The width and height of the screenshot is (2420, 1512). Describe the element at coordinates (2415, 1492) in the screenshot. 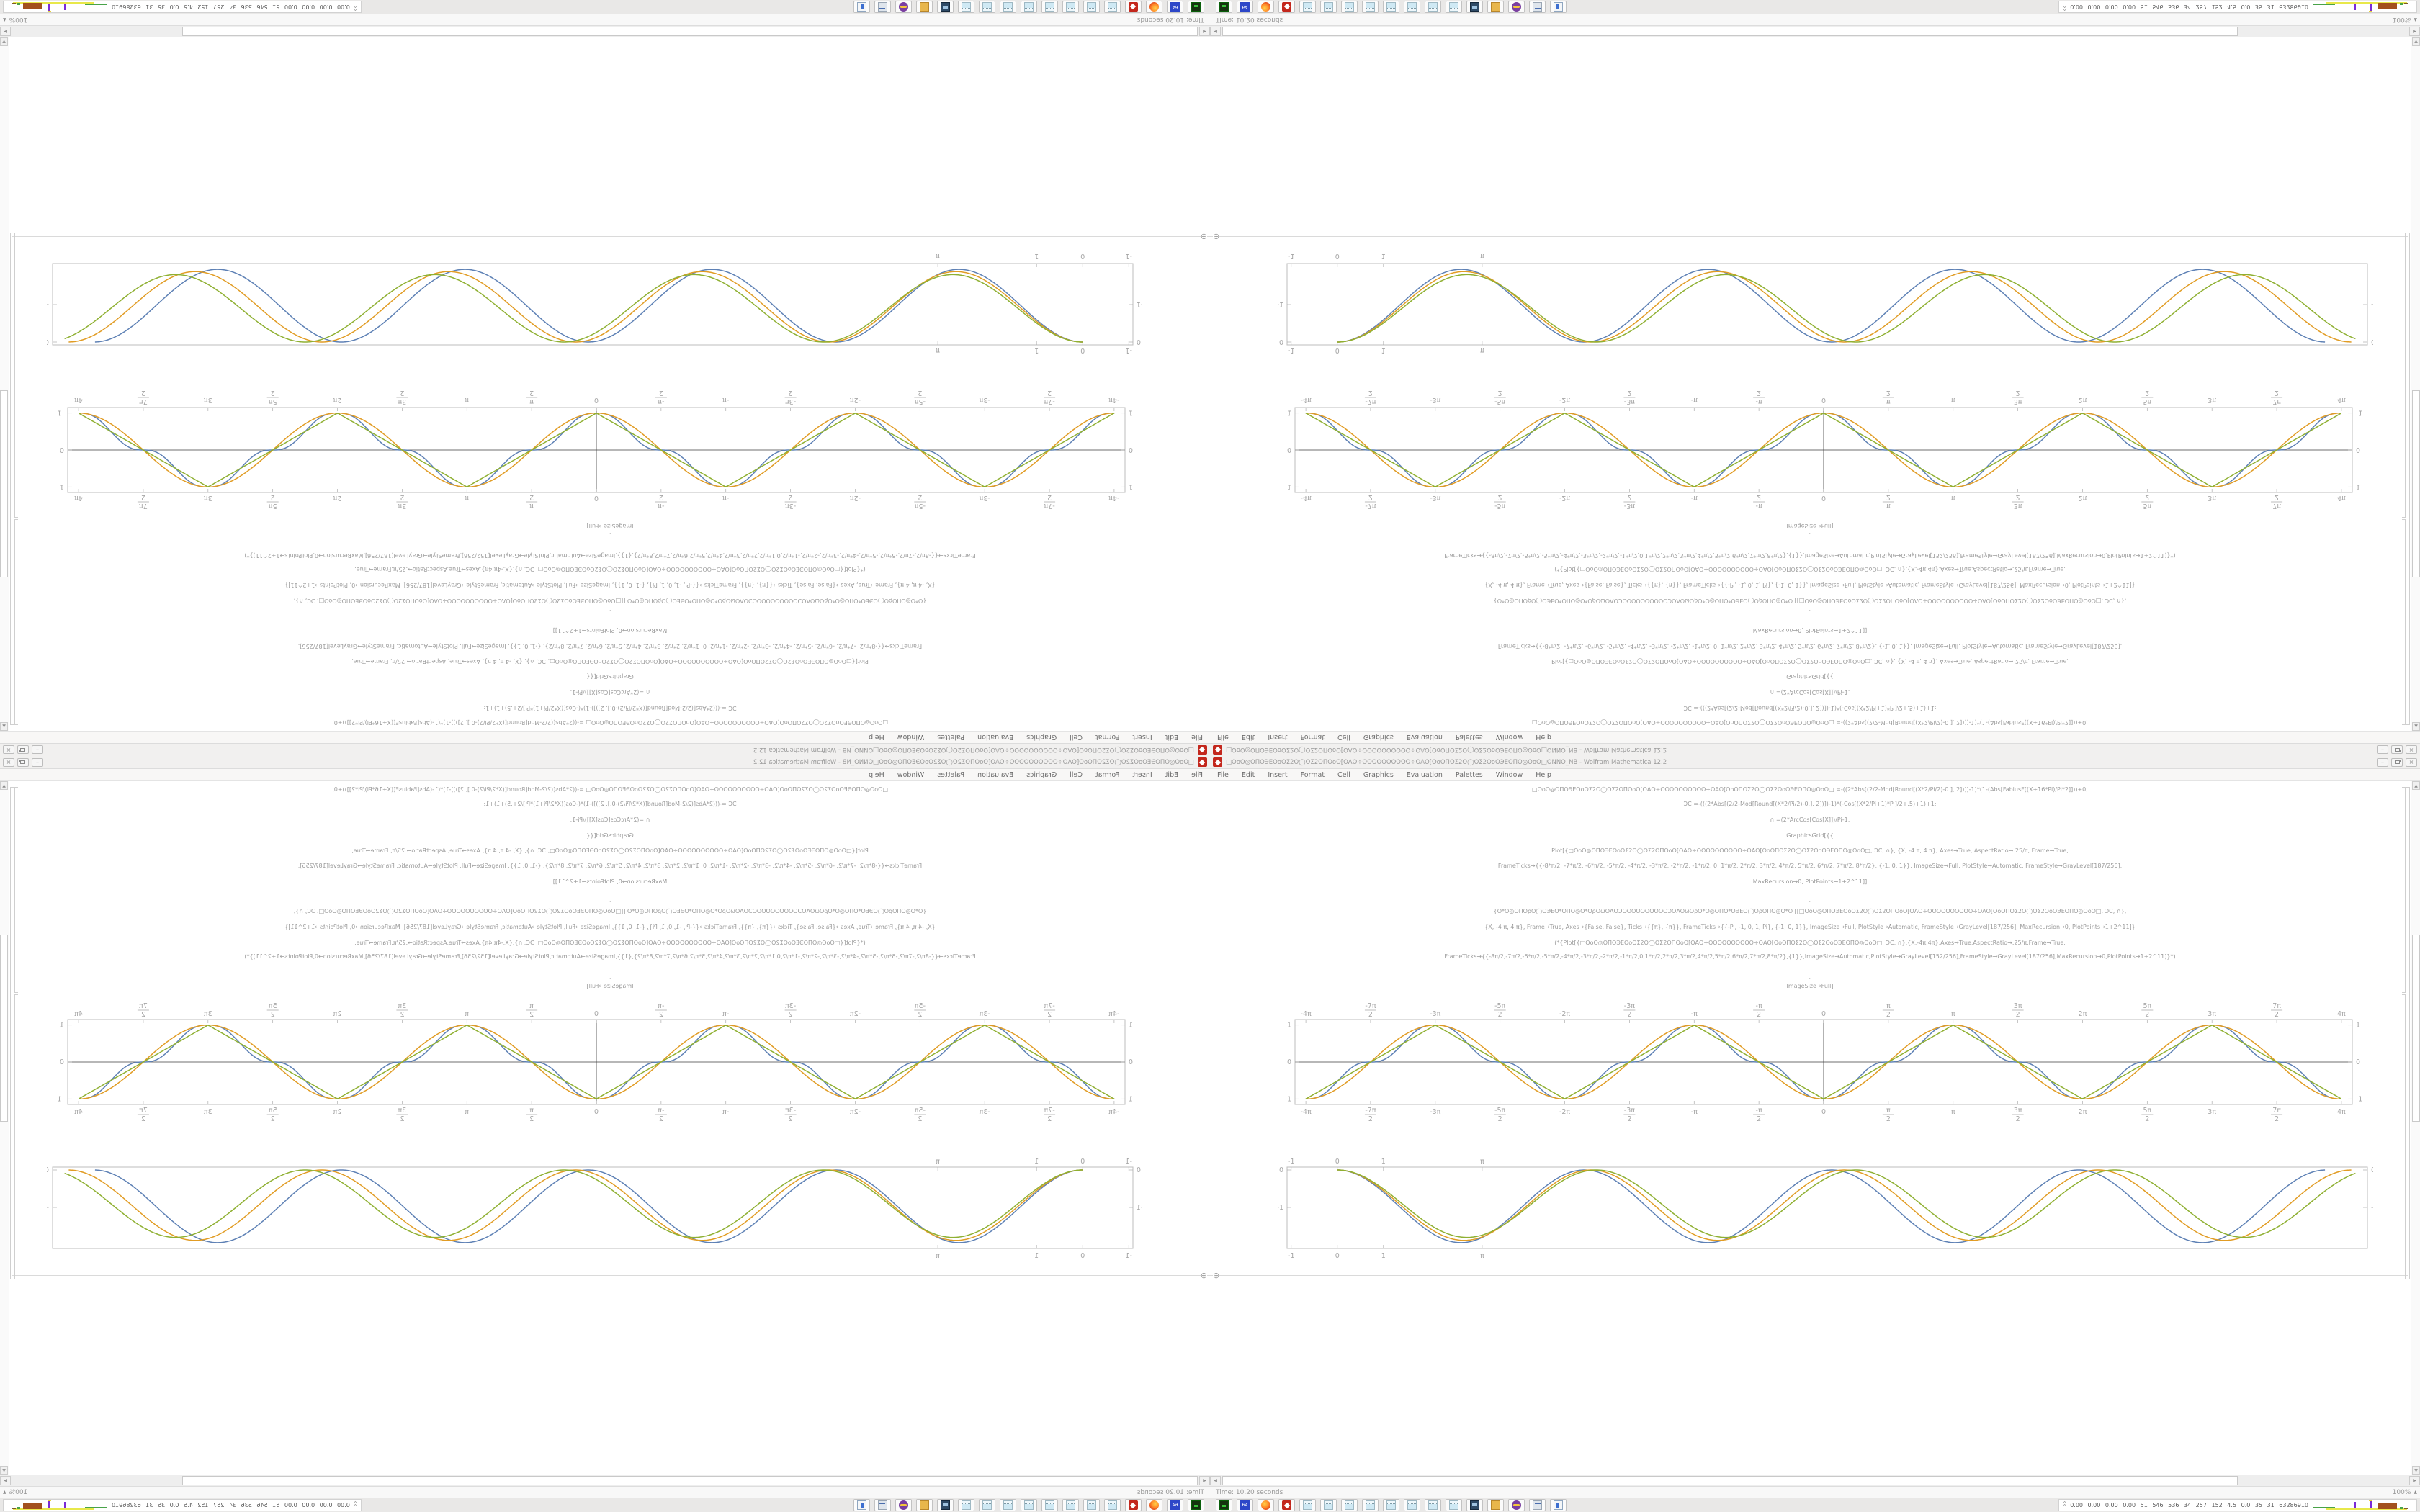

I see `magnification-dropdown-icon: ▲` at that location.